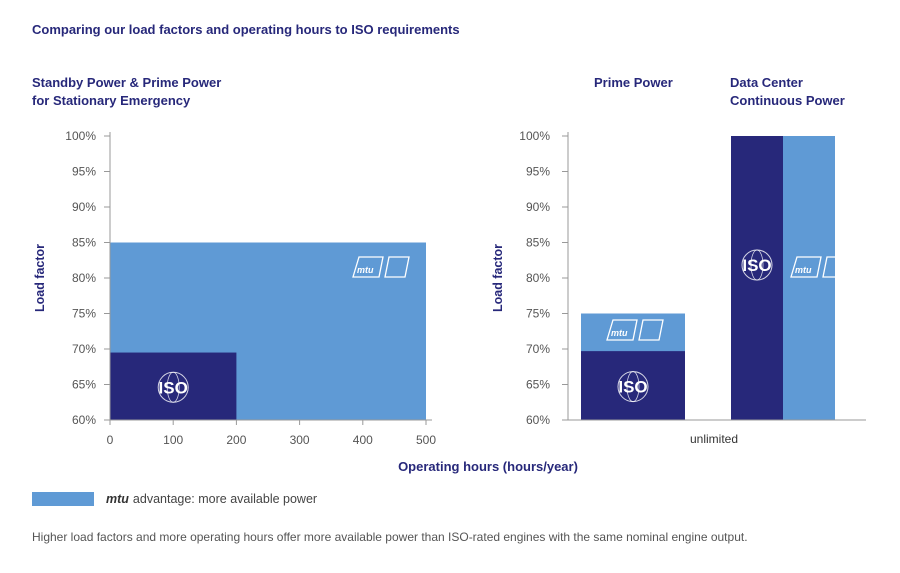 The width and height of the screenshot is (900, 573). What do you see at coordinates (225, 499) in the screenshot?
I see `legend-label: advantage: more available power` at bounding box center [225, 499].